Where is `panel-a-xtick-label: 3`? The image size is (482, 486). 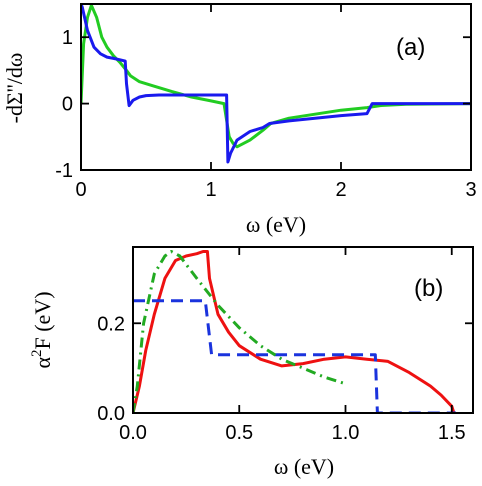
panel-a-xtick-label: 3 is located at coordinates (470, 190).